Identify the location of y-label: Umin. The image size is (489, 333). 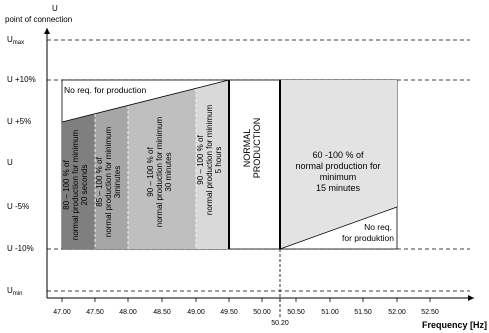
(14, 291).